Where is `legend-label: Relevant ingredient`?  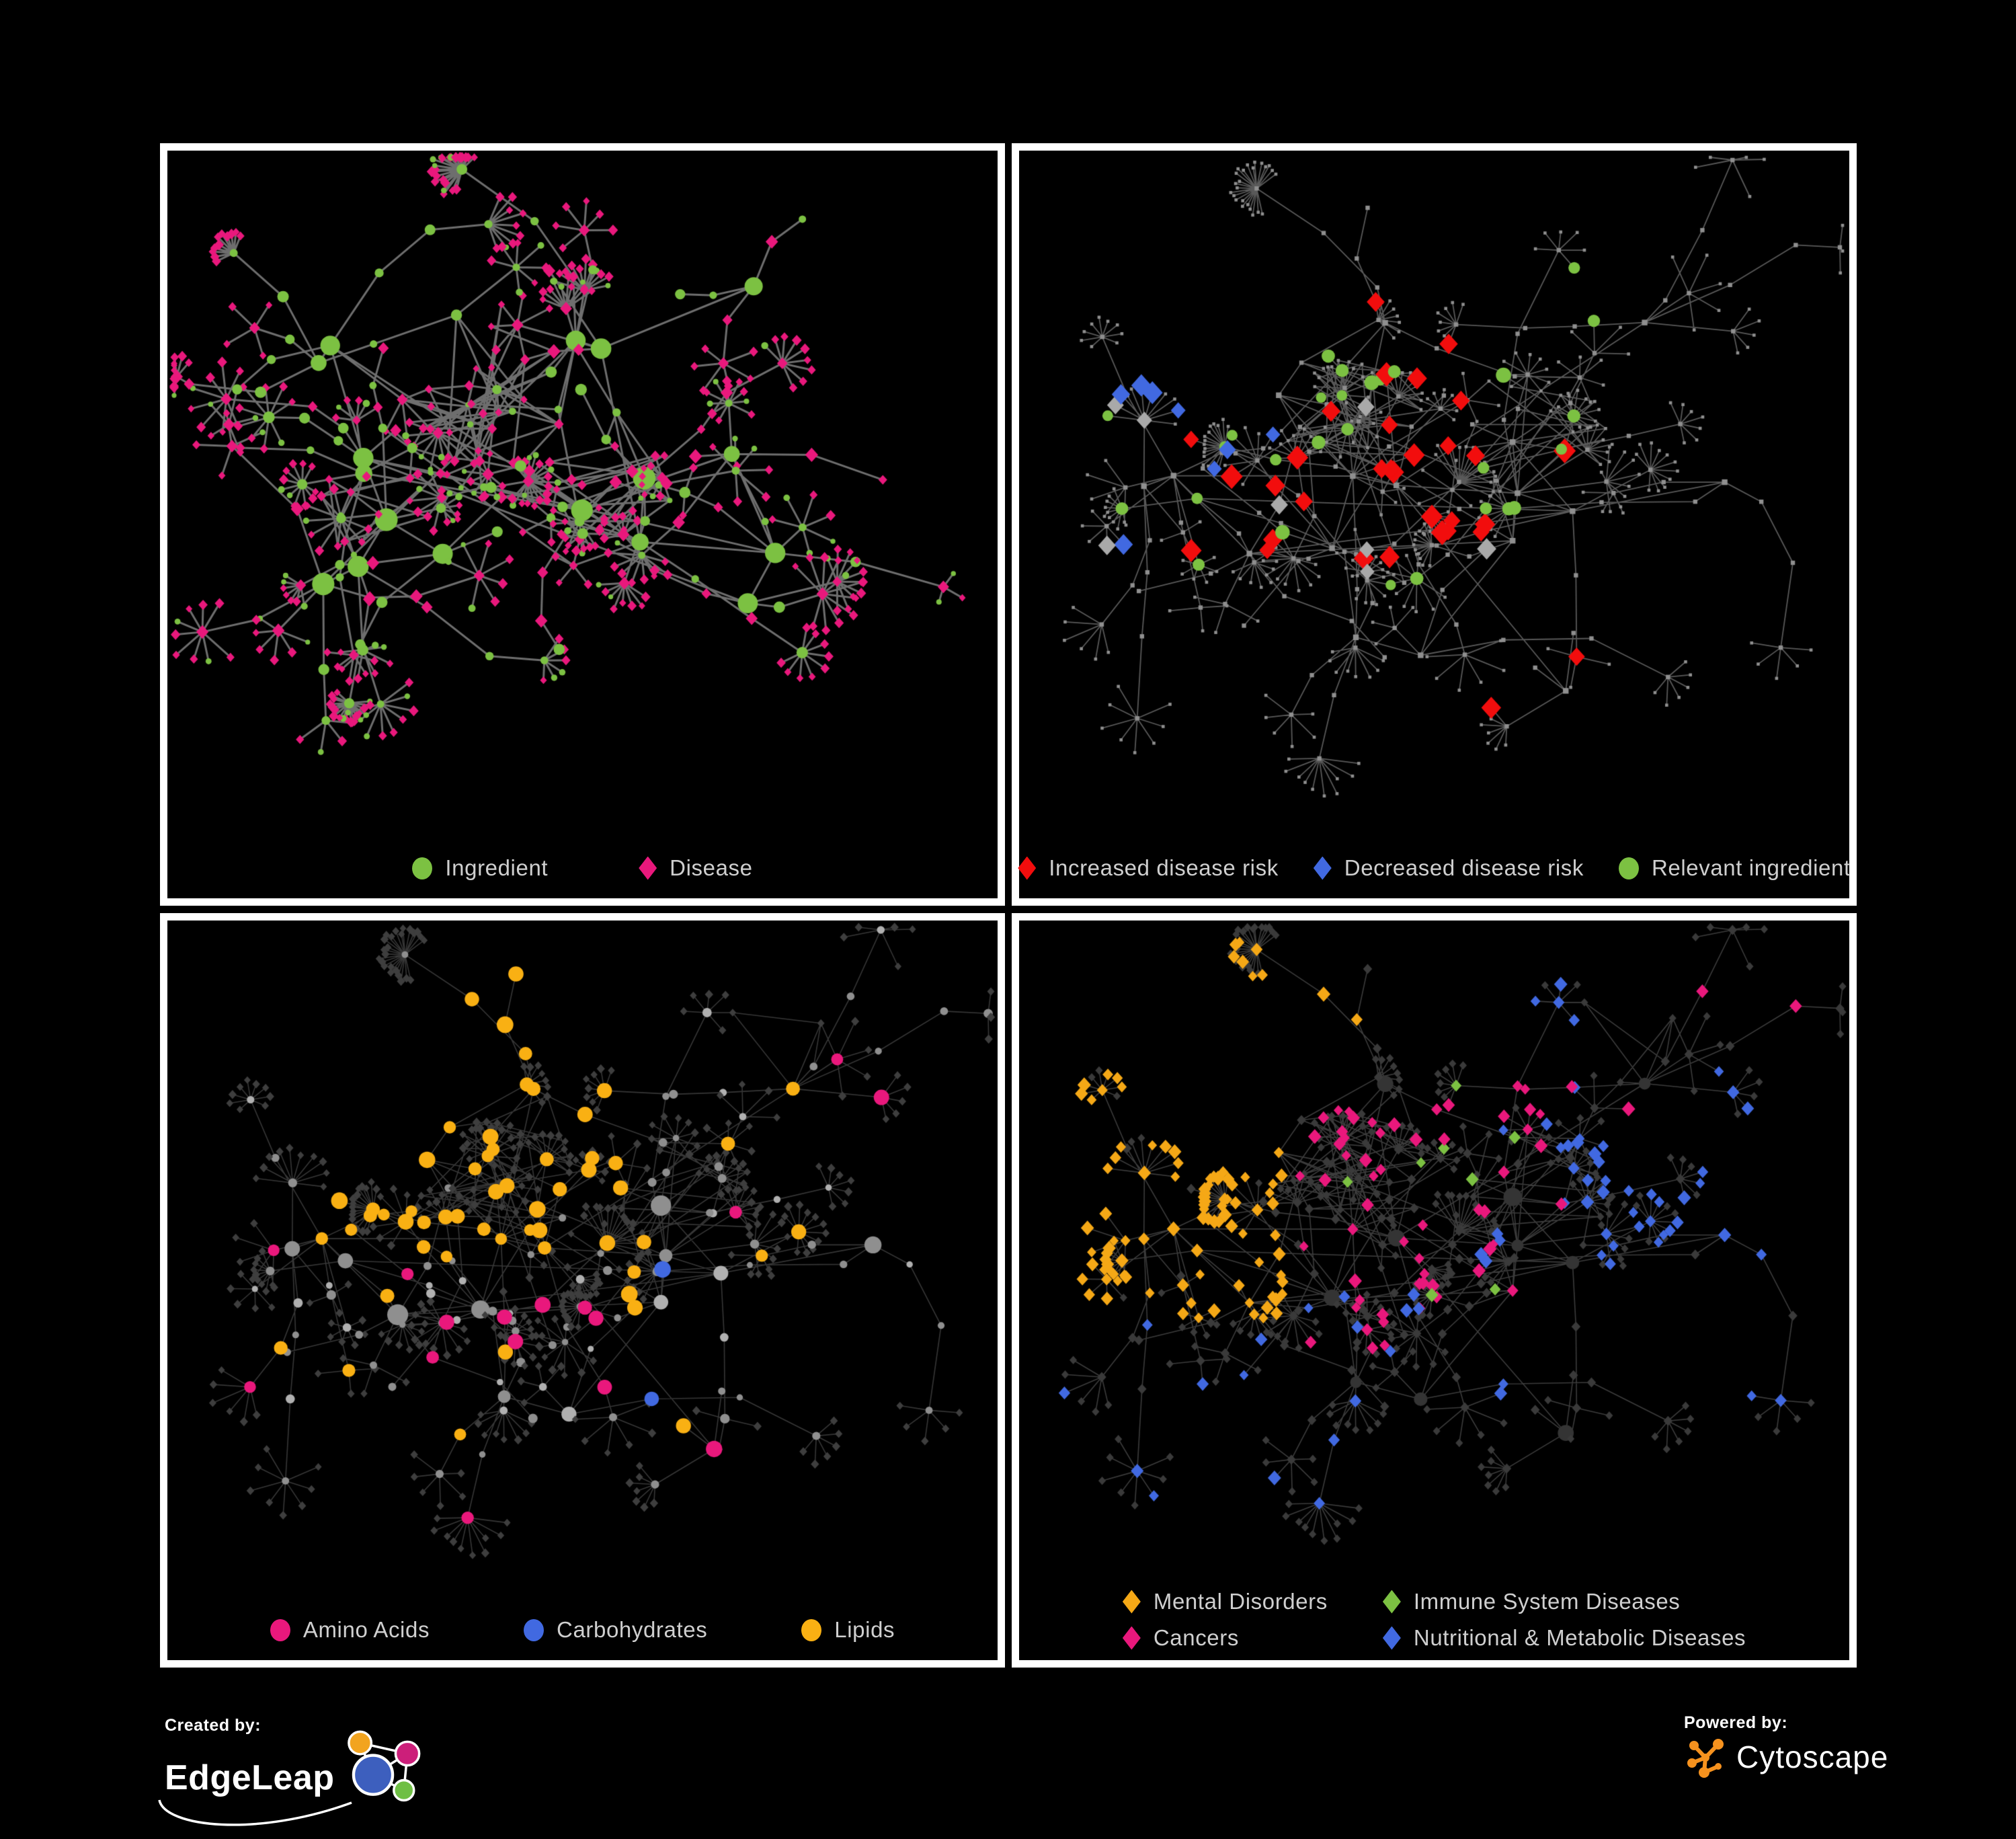
legend-label: Relevant ingredient is located at coordinates (1751, 867).